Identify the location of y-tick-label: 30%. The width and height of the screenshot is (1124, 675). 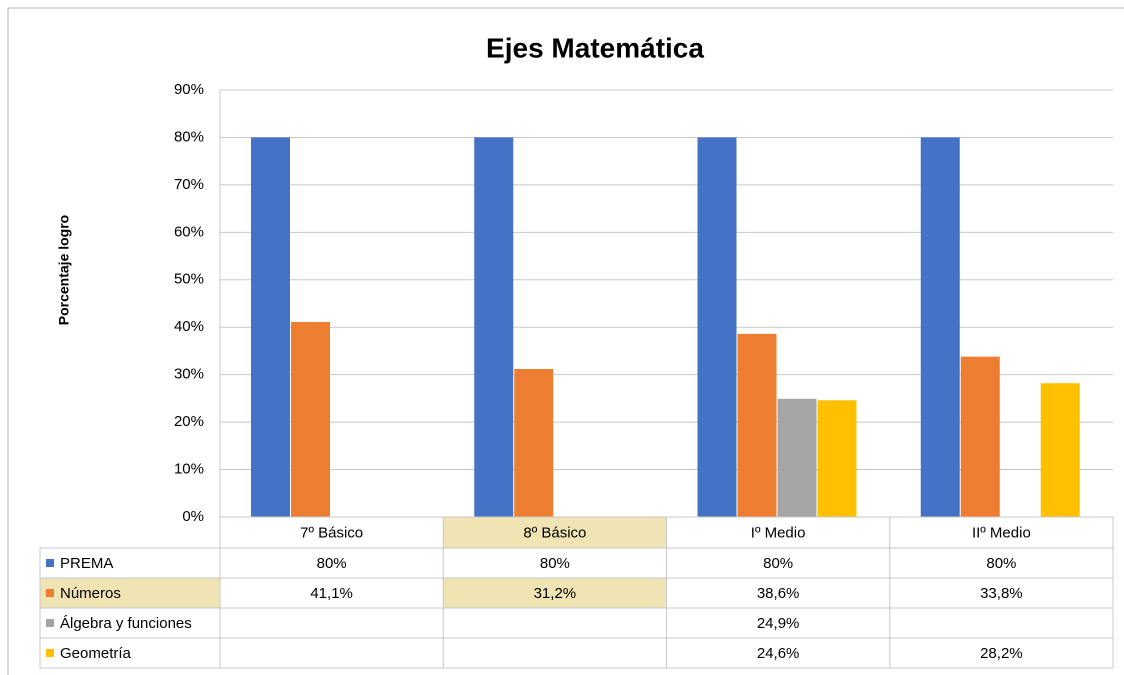
(189, 374).